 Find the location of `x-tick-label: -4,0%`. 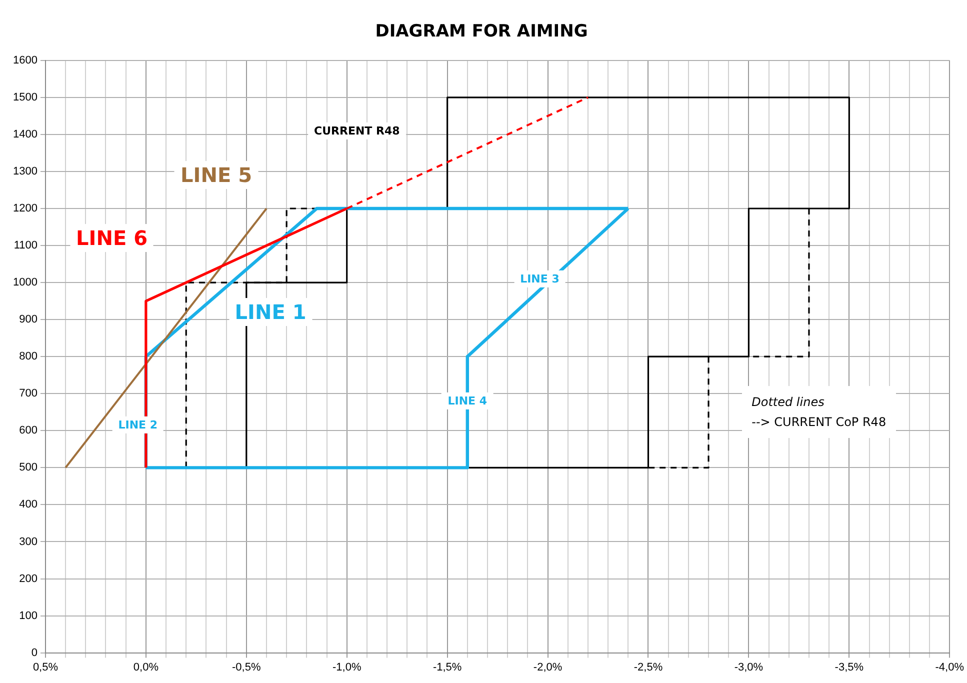

x-tick-label: -4,0% is located at coordinates (949, 667).